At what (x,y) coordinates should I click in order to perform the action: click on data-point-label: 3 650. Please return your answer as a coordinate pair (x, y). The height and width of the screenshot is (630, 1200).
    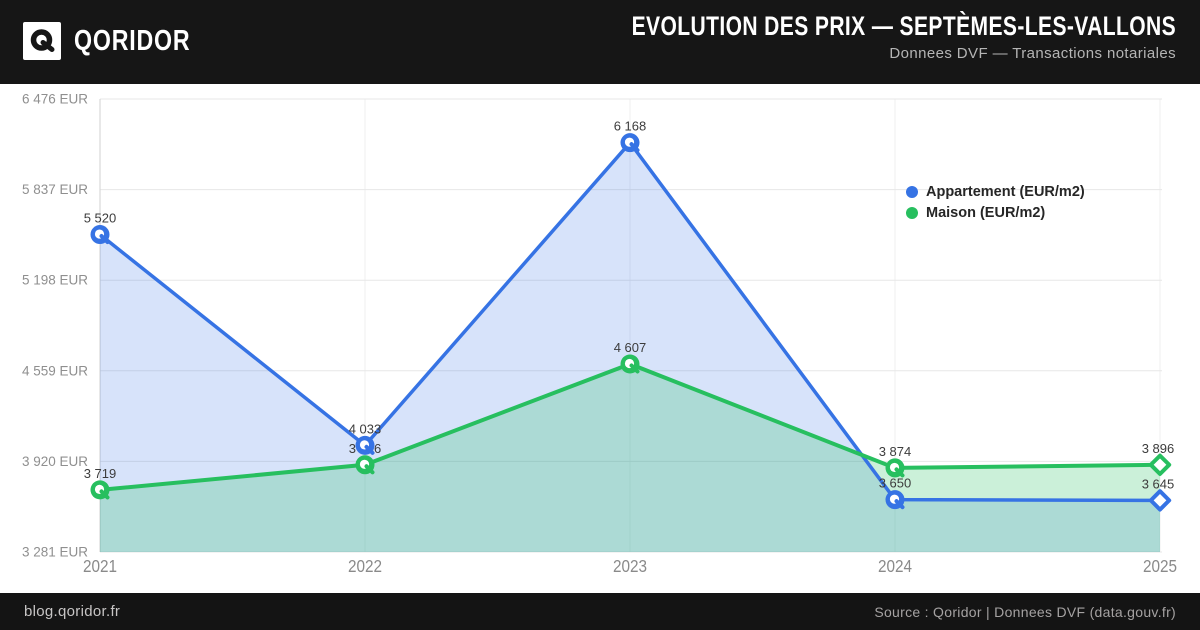
    Looking at the image, I should click on (895, 483).